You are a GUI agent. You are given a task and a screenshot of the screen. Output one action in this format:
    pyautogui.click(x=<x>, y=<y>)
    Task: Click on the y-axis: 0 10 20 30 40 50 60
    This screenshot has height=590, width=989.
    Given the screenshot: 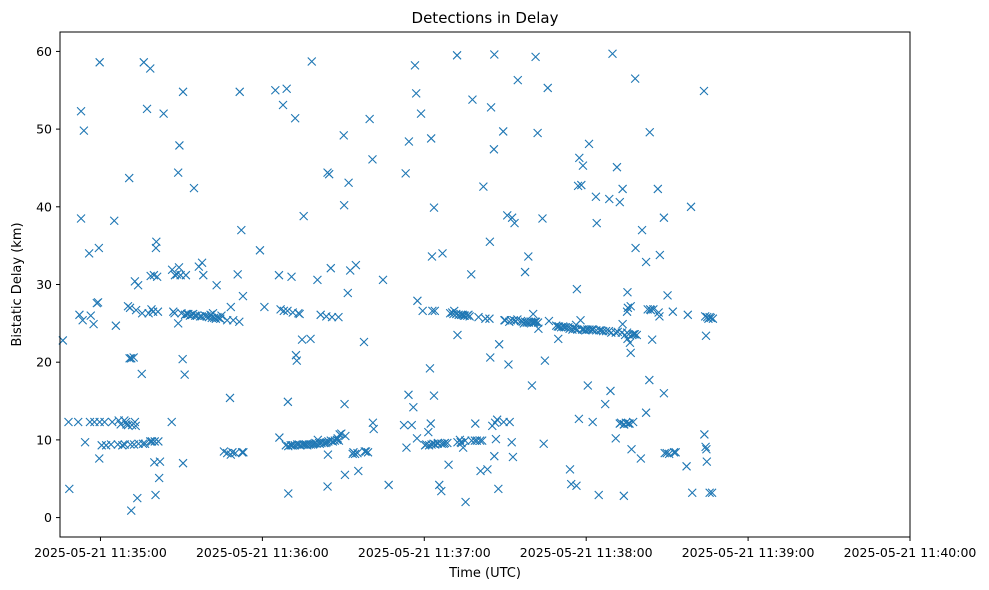 What is the action you would take?
    pyautogui.click(x=48, y=284)
    